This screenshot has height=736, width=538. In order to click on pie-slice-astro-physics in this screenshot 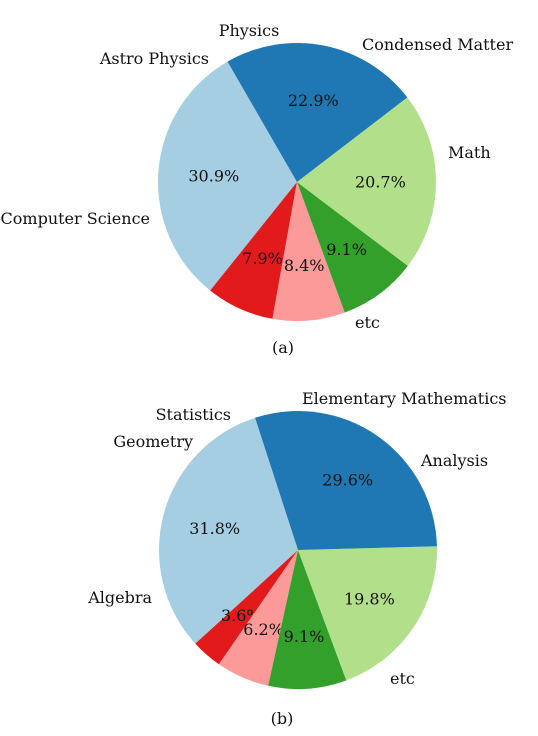, I will do `click(253, 250)`.